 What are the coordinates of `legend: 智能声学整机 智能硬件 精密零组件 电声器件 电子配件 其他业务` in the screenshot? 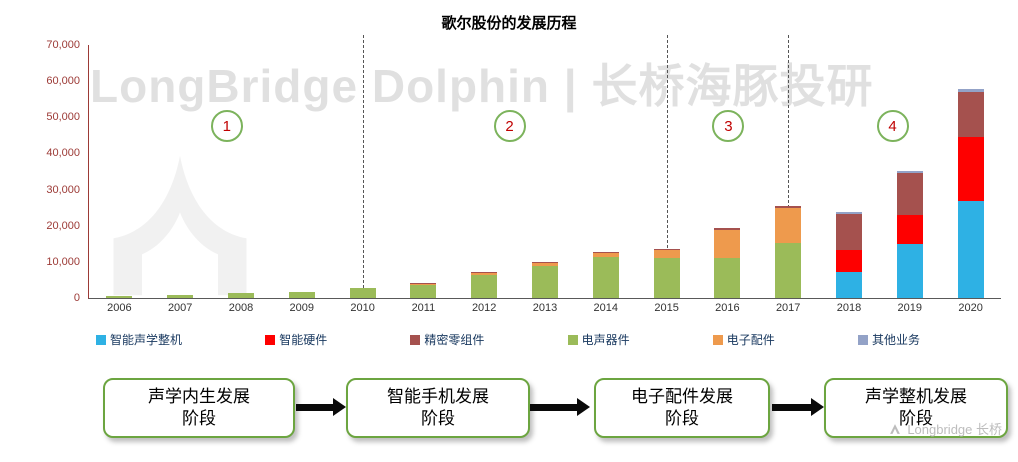 It's located at (508, 339).